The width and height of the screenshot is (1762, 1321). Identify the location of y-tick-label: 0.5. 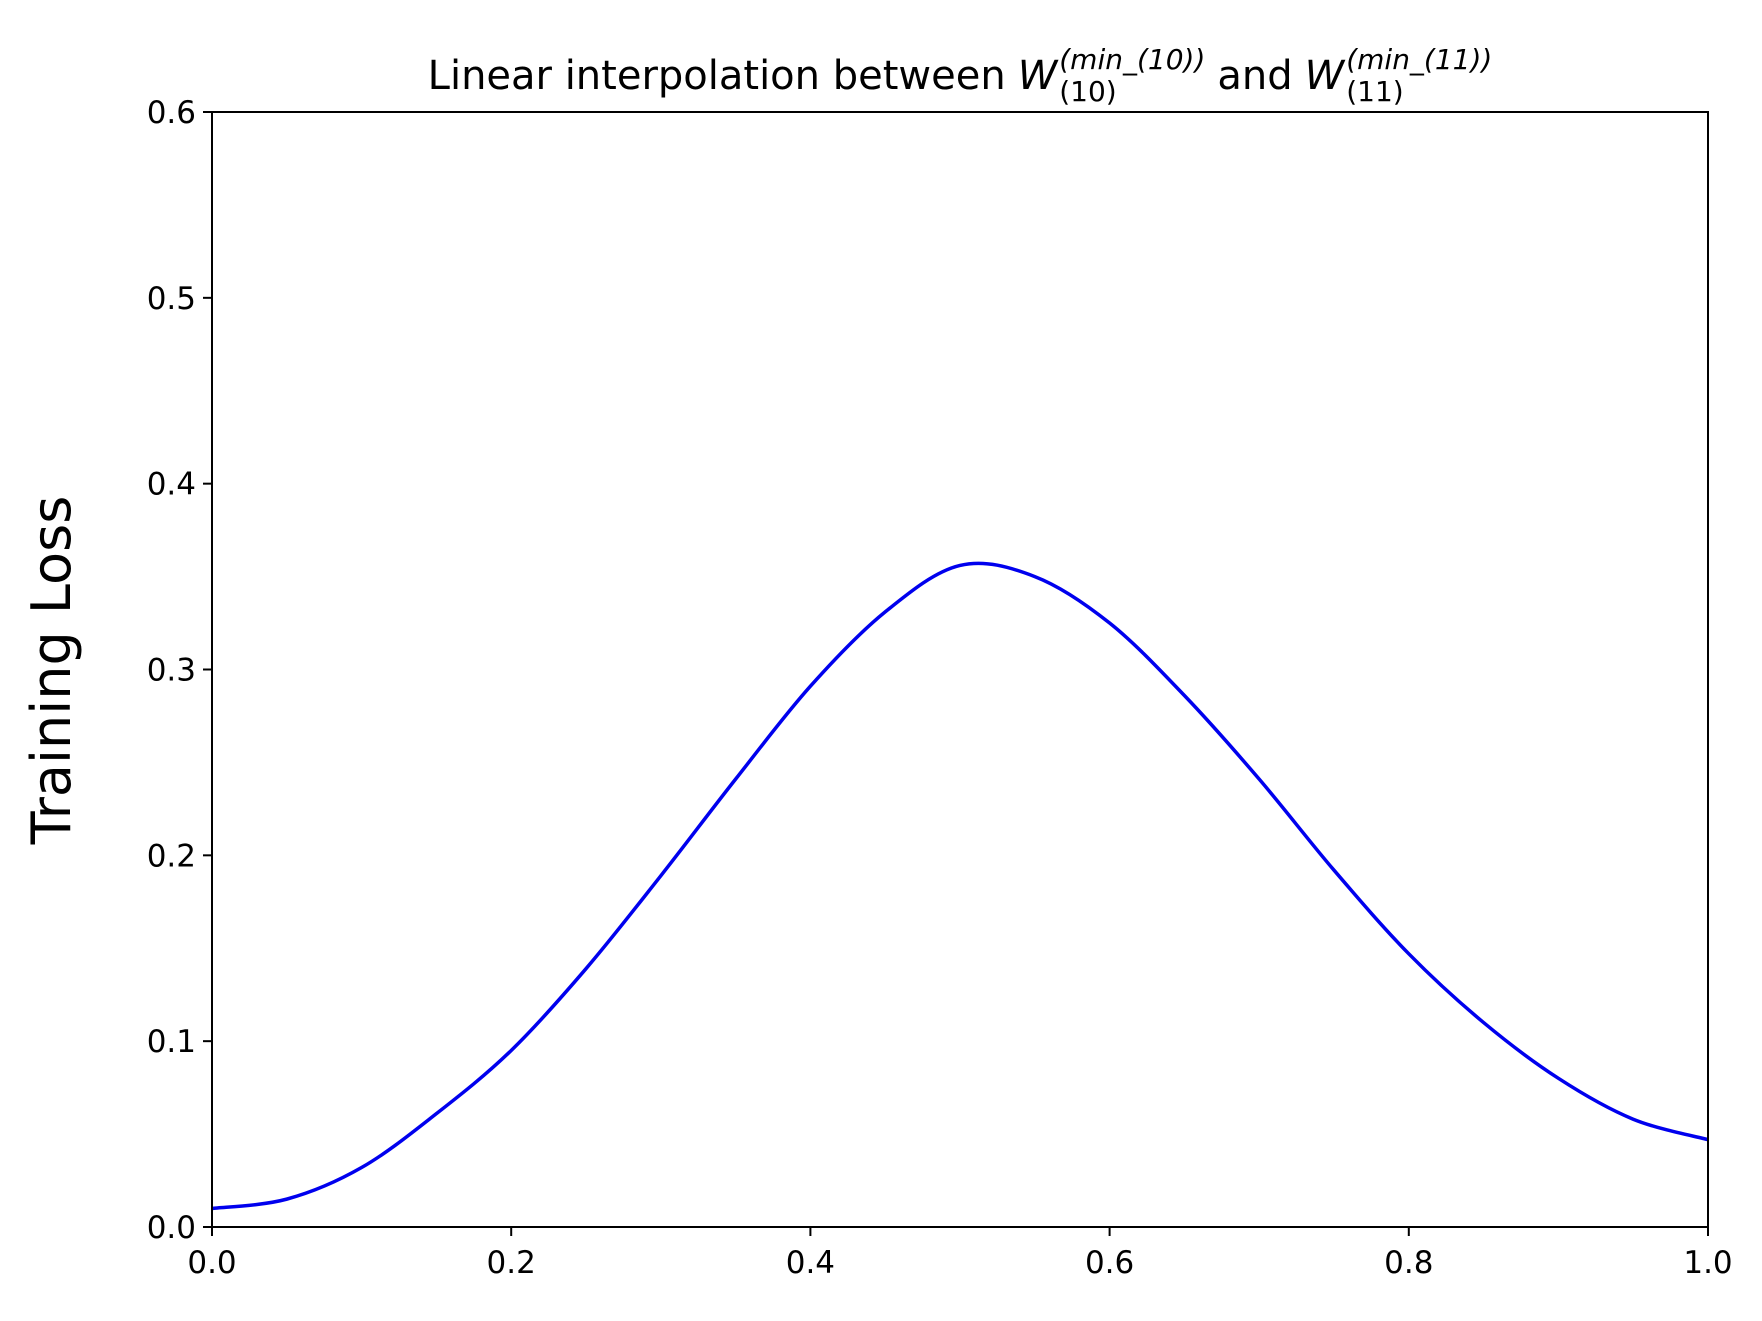
(171, 299).